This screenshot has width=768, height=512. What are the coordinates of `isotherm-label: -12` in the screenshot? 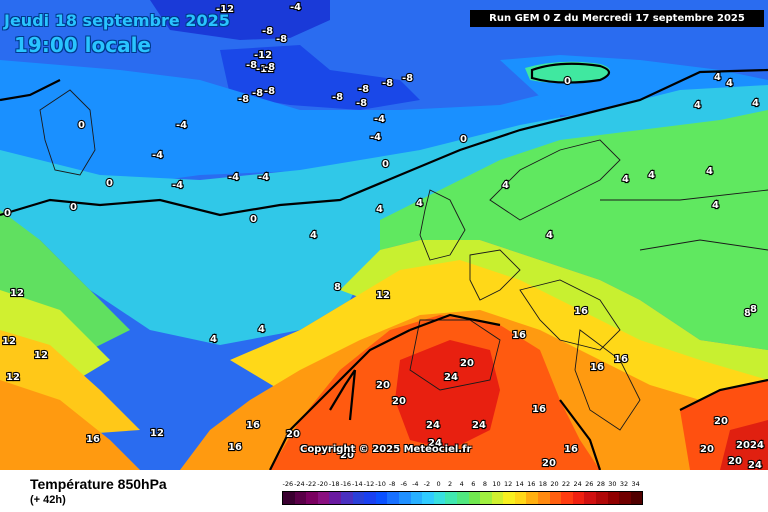 It's located at (225, 9).